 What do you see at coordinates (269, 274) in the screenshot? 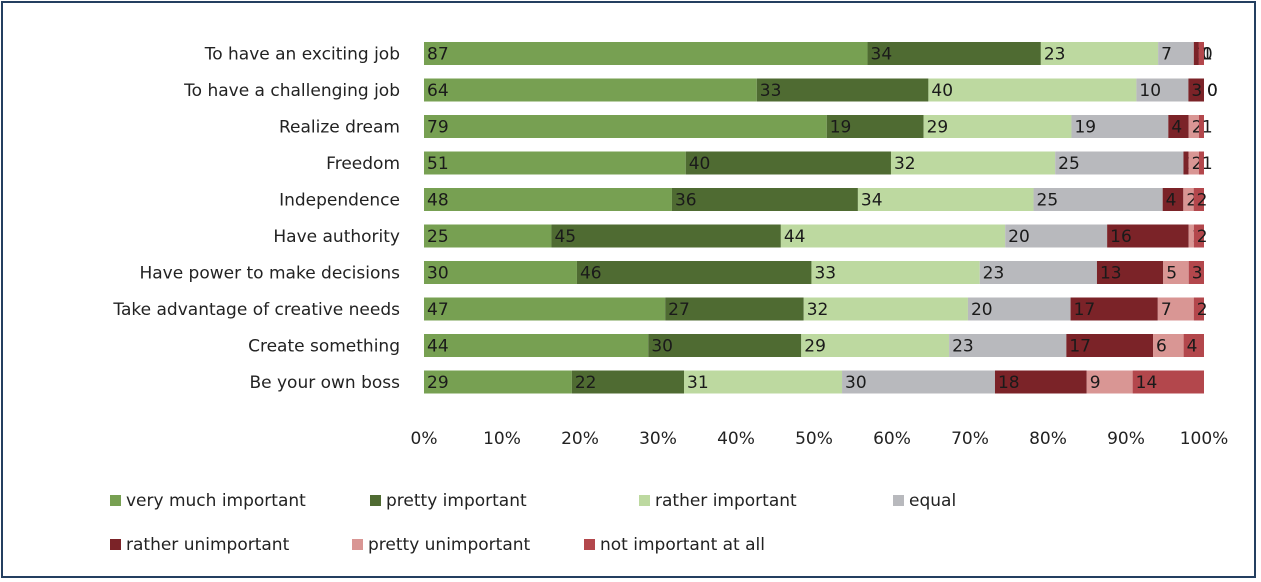
I see `category-label: Have power to make decisions` at bounding box center [269, 274].